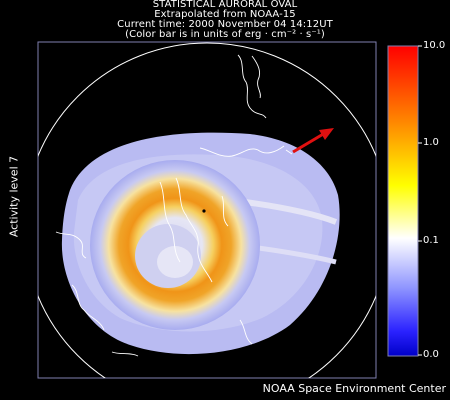 The image size is (450, 400). What do you see at coordinates (225, 5) in the screenshot?
I see `title-line-1: STATISTICAL AURORAL OVAL` at bounding box center [225, 5].